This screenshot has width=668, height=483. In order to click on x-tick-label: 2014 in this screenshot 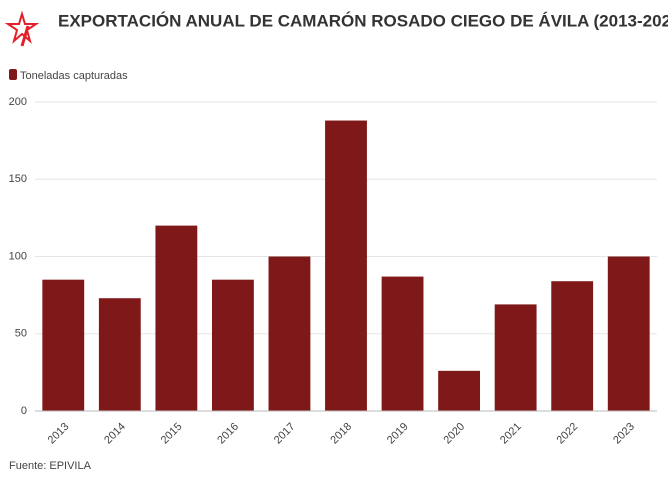, I will do `click(115, 434)`.